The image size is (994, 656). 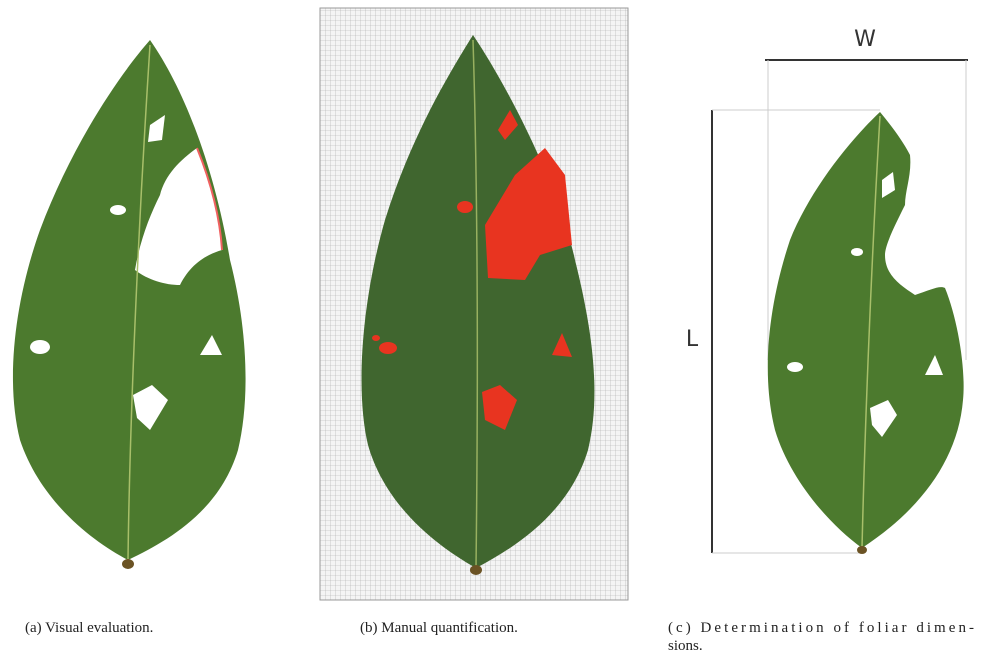 I want to click on caption: sions., so click(x=685, y=646).